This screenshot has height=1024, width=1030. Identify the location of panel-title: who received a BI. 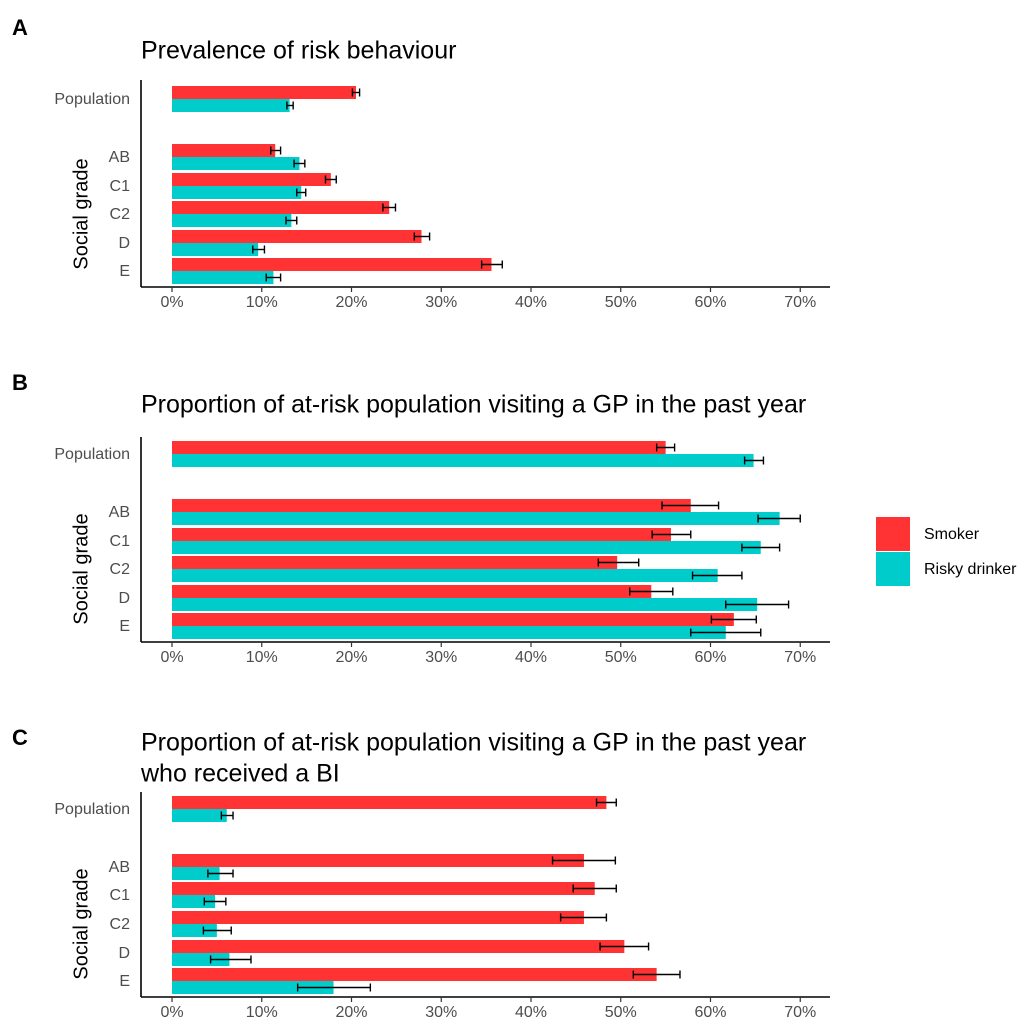
(240, 774).